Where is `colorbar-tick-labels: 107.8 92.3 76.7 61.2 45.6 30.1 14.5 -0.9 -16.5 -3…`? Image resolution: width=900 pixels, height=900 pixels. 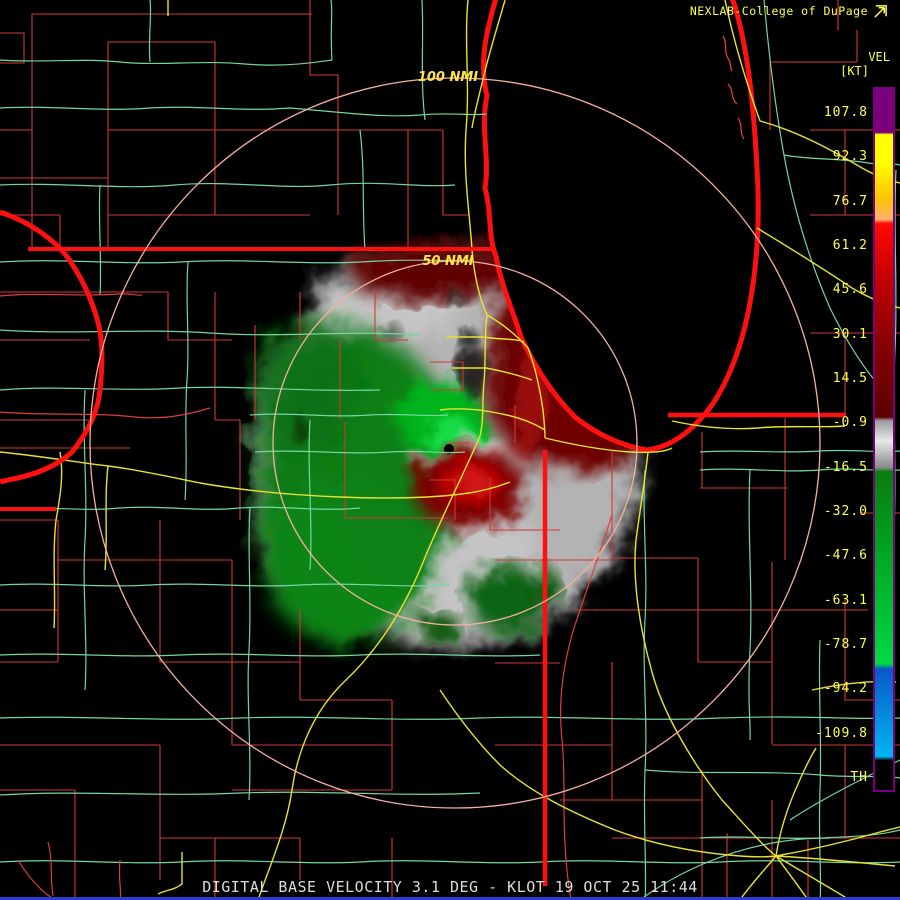 colorbar-tick-labels: 107.8 92.3 76.7 61.2 45.6 30.1 14.5 -0.9 -16.5 -3… is located at coordinates (814, 450).